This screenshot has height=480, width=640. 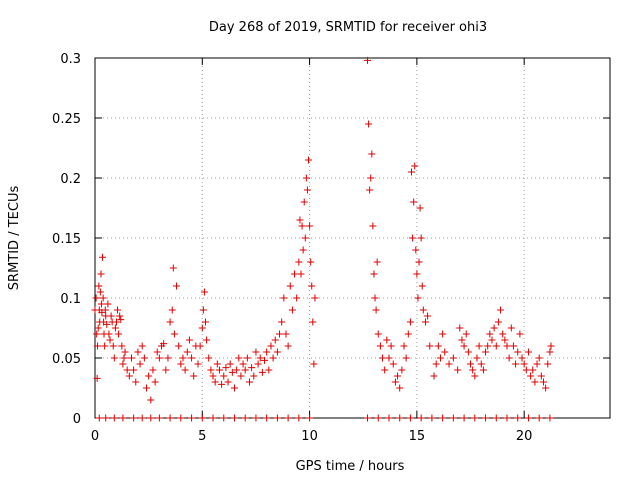 I want to click on y-tick-label: 0.3, so click(x=70, y=59).